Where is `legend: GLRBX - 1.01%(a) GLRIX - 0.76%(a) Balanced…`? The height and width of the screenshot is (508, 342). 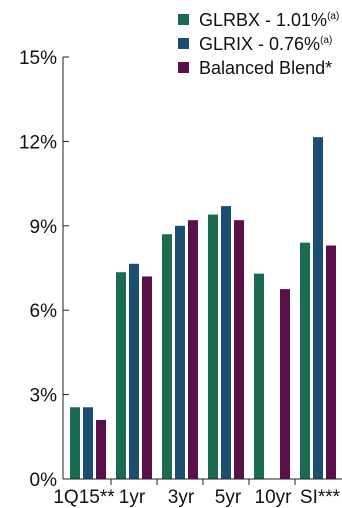 legend: GLRBX - 1.01%(a) GLRIX - 0.76%(a) Balanced… is located at coordinates (258, 44).